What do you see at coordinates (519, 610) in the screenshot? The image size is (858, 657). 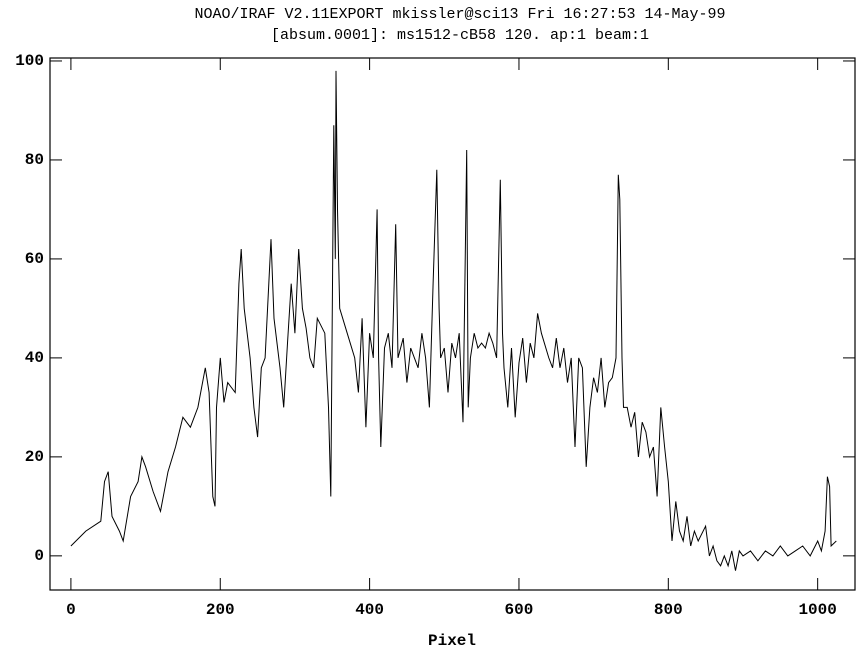 I see `x-tick-label: 600` at bounding box center [519, 610].